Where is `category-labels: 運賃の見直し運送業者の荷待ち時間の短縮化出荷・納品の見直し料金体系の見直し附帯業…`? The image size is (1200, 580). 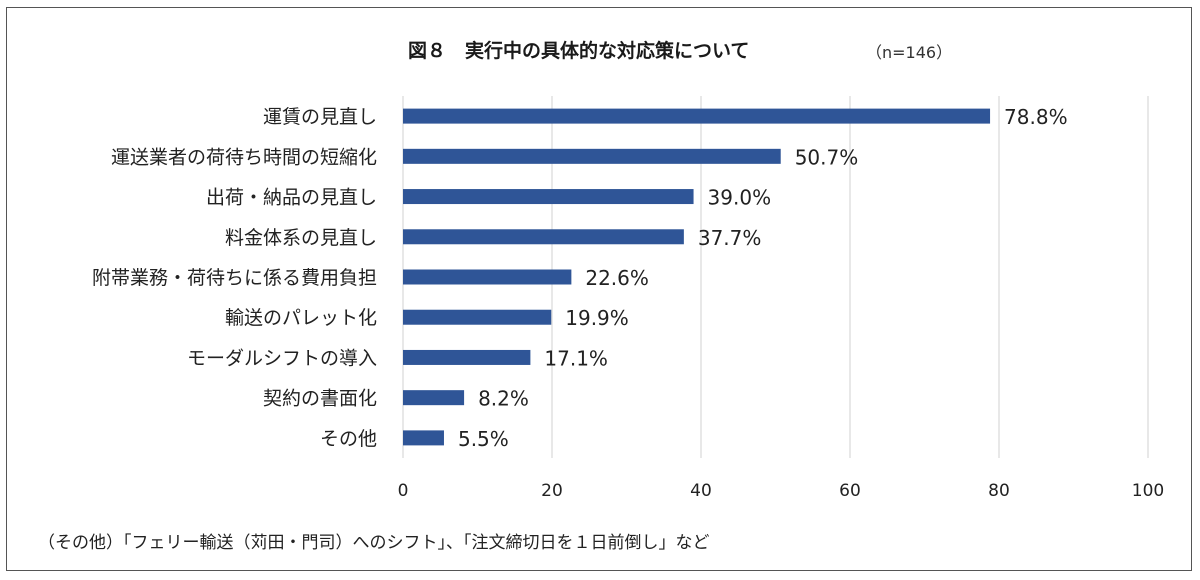
category-labels: 運賃の見直し運送業者の荷待ち時間の短縮化出荷・納品の見直し料金体系の見直し附帯業… is located at coordinates (234, 278).